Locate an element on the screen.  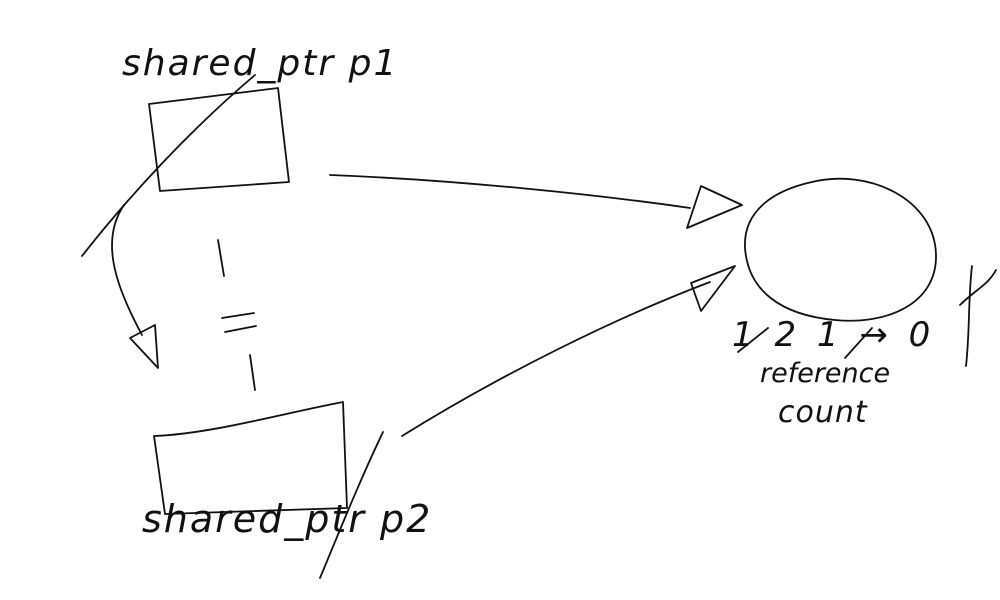
arrowhead-p1 is located at coordinates (714, 207).